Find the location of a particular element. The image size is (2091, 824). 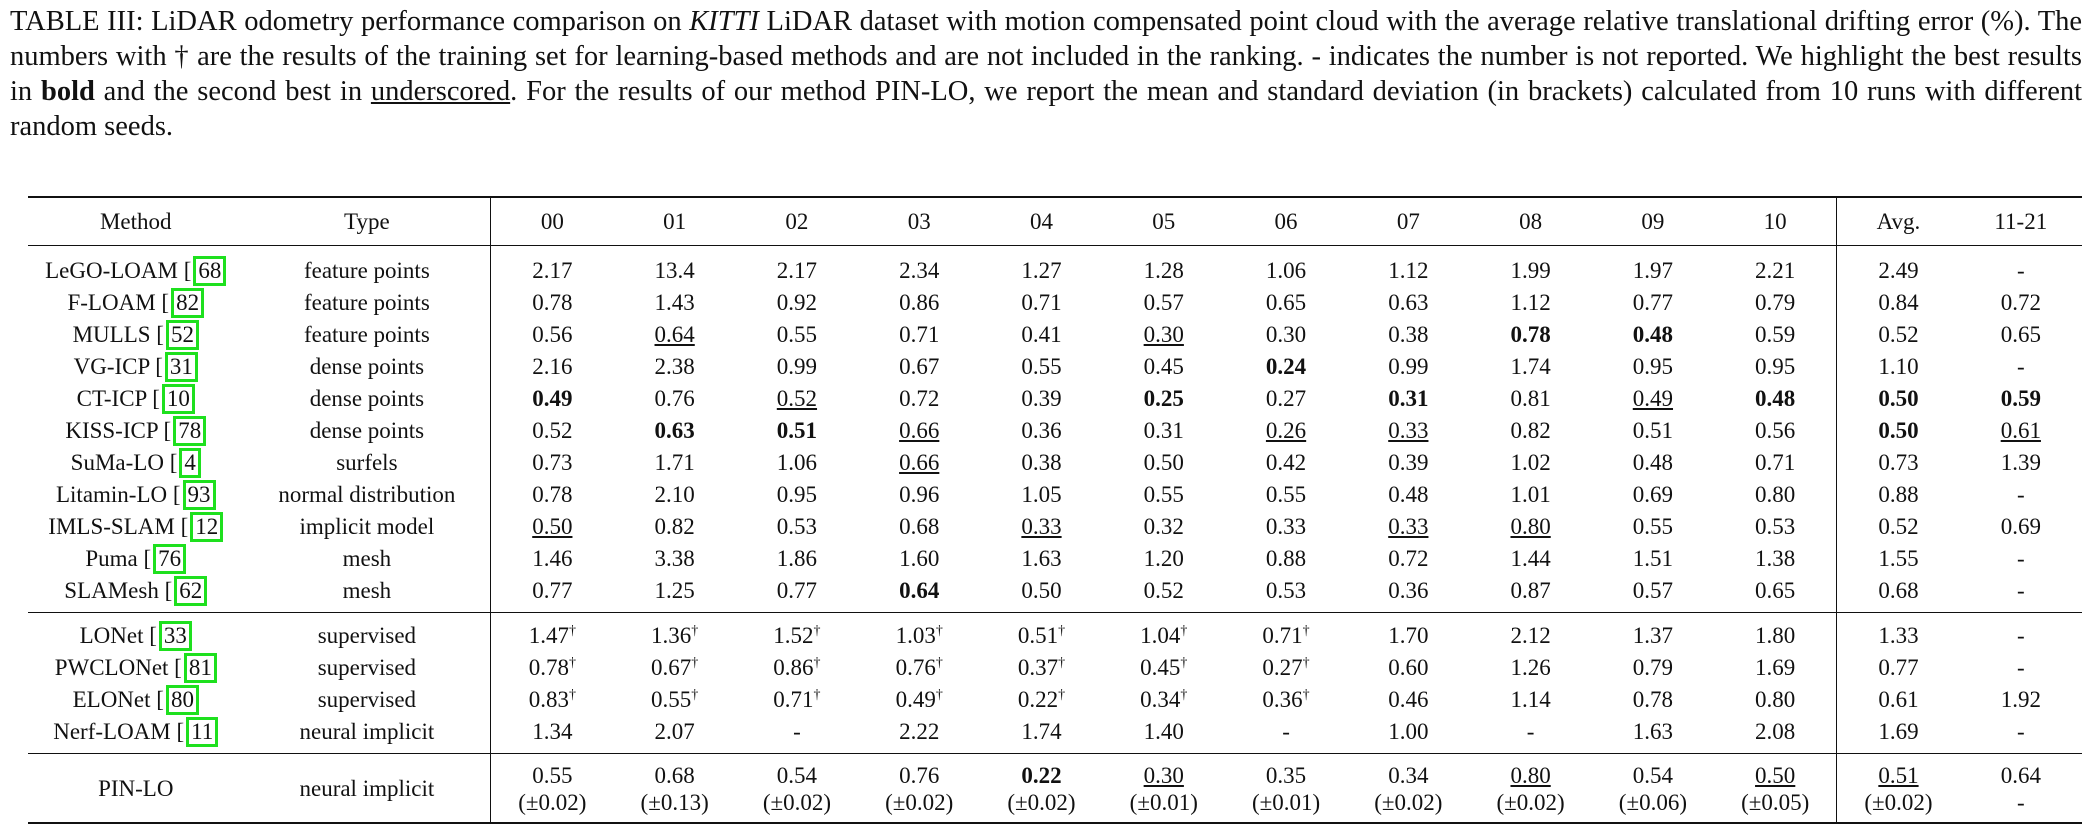

seq-03-cell-value: 0.67 is located at coordinates (919, 366).